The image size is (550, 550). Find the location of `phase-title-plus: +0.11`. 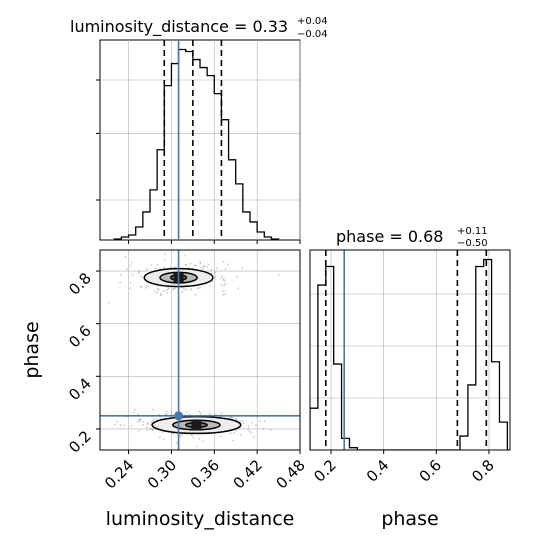

phase-title-plus: +0.11 is located at coordinates (472, 231).